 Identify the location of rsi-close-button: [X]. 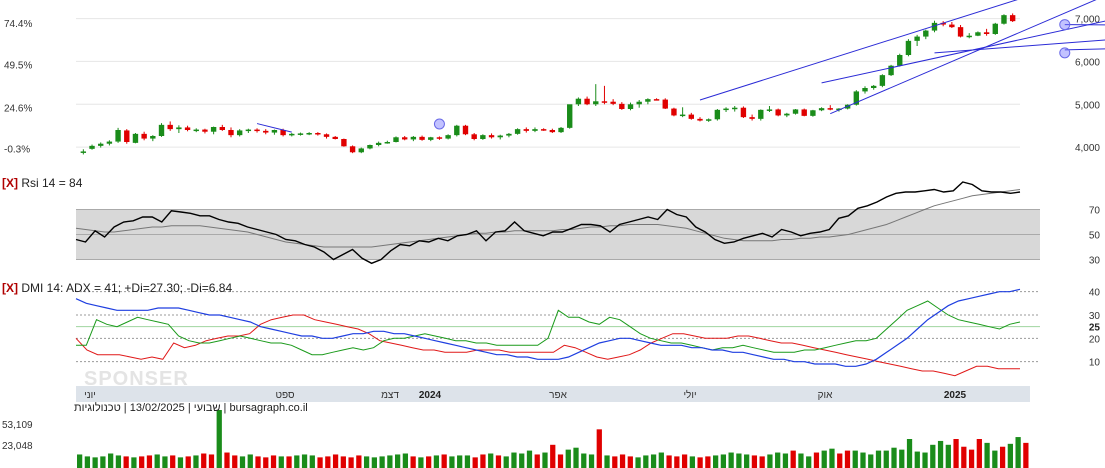
(10, 183).